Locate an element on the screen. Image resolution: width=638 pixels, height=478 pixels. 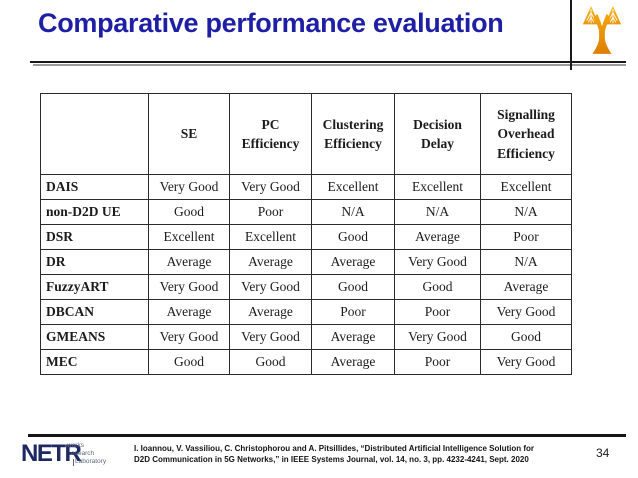
table-row: DR Average Average Average Very Good N/A is located at coordinates (306, 262).